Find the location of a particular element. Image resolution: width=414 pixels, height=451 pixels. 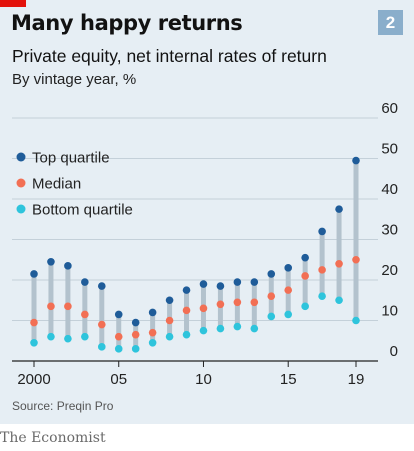

source-note: Source: Preqin Pro is located at coordinates (63, 406).